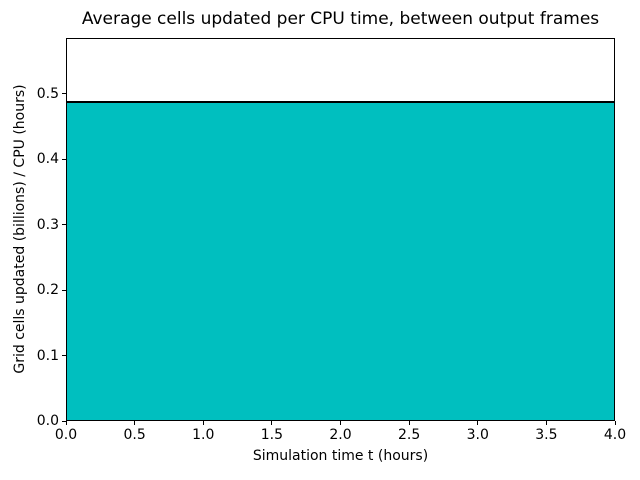 The width and height of the screenshot is (640, 480). I want to click on y-tick-label: 0.3, so click(47, 224).